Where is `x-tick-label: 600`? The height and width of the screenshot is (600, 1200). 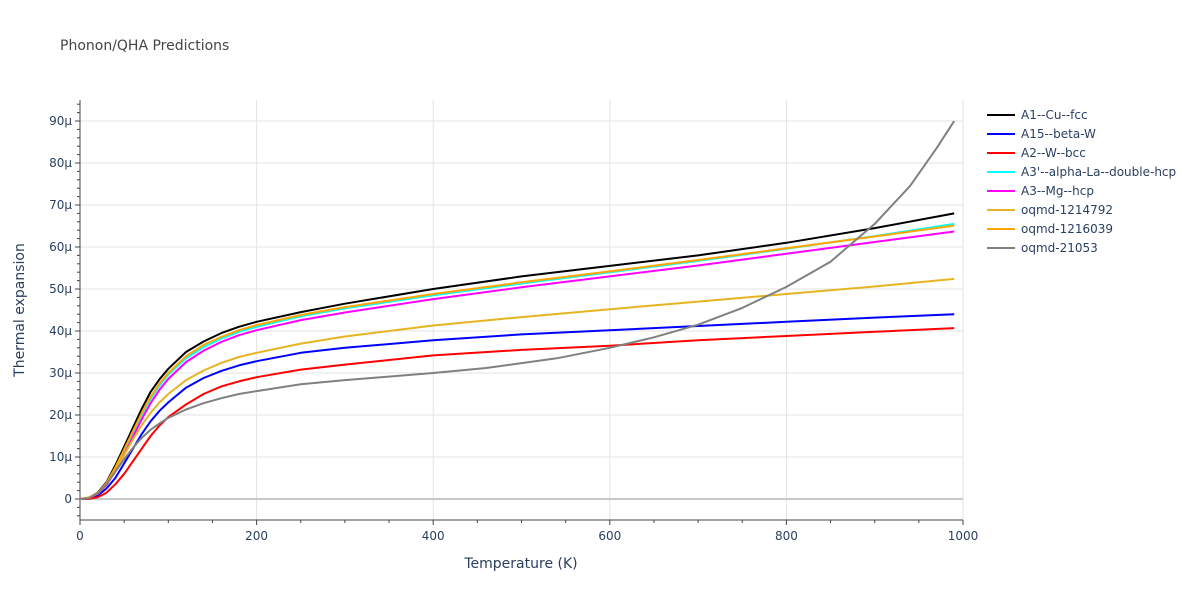
x-tick-label: 600 is located at coordinates (609, 536).